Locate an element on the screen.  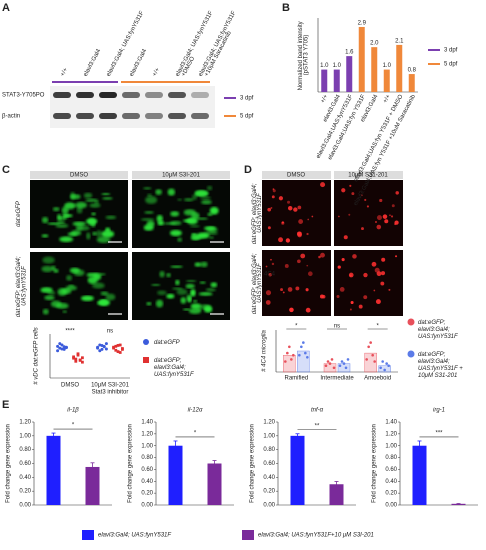
y-tick-label: 1.40 is located at coordinates (391, 423).